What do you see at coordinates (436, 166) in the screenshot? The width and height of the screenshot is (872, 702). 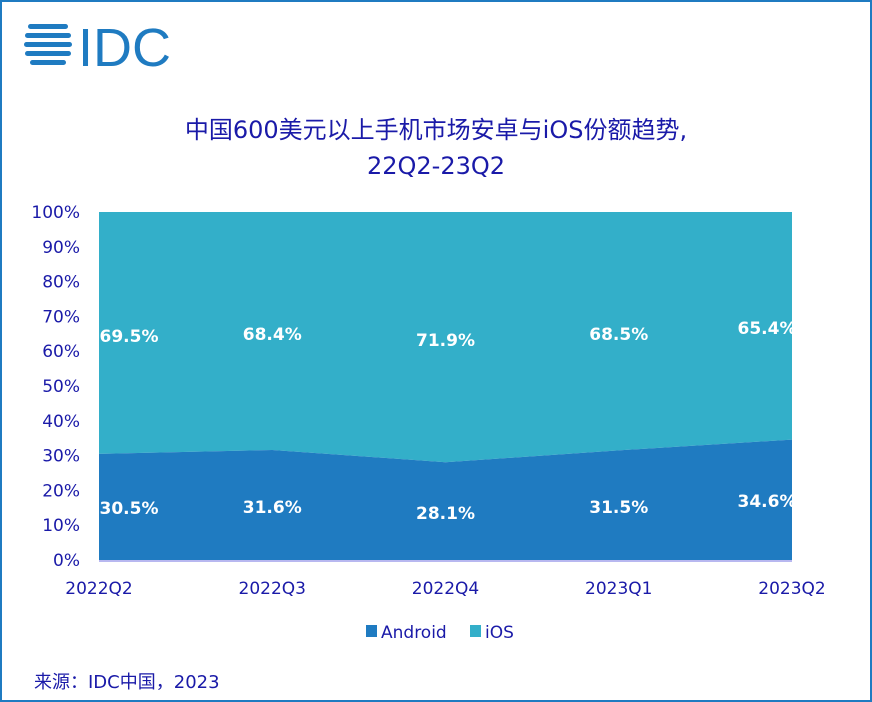 I see `chart-title-line2: 22Q2-23Q2` at bounding box center [436, 166].